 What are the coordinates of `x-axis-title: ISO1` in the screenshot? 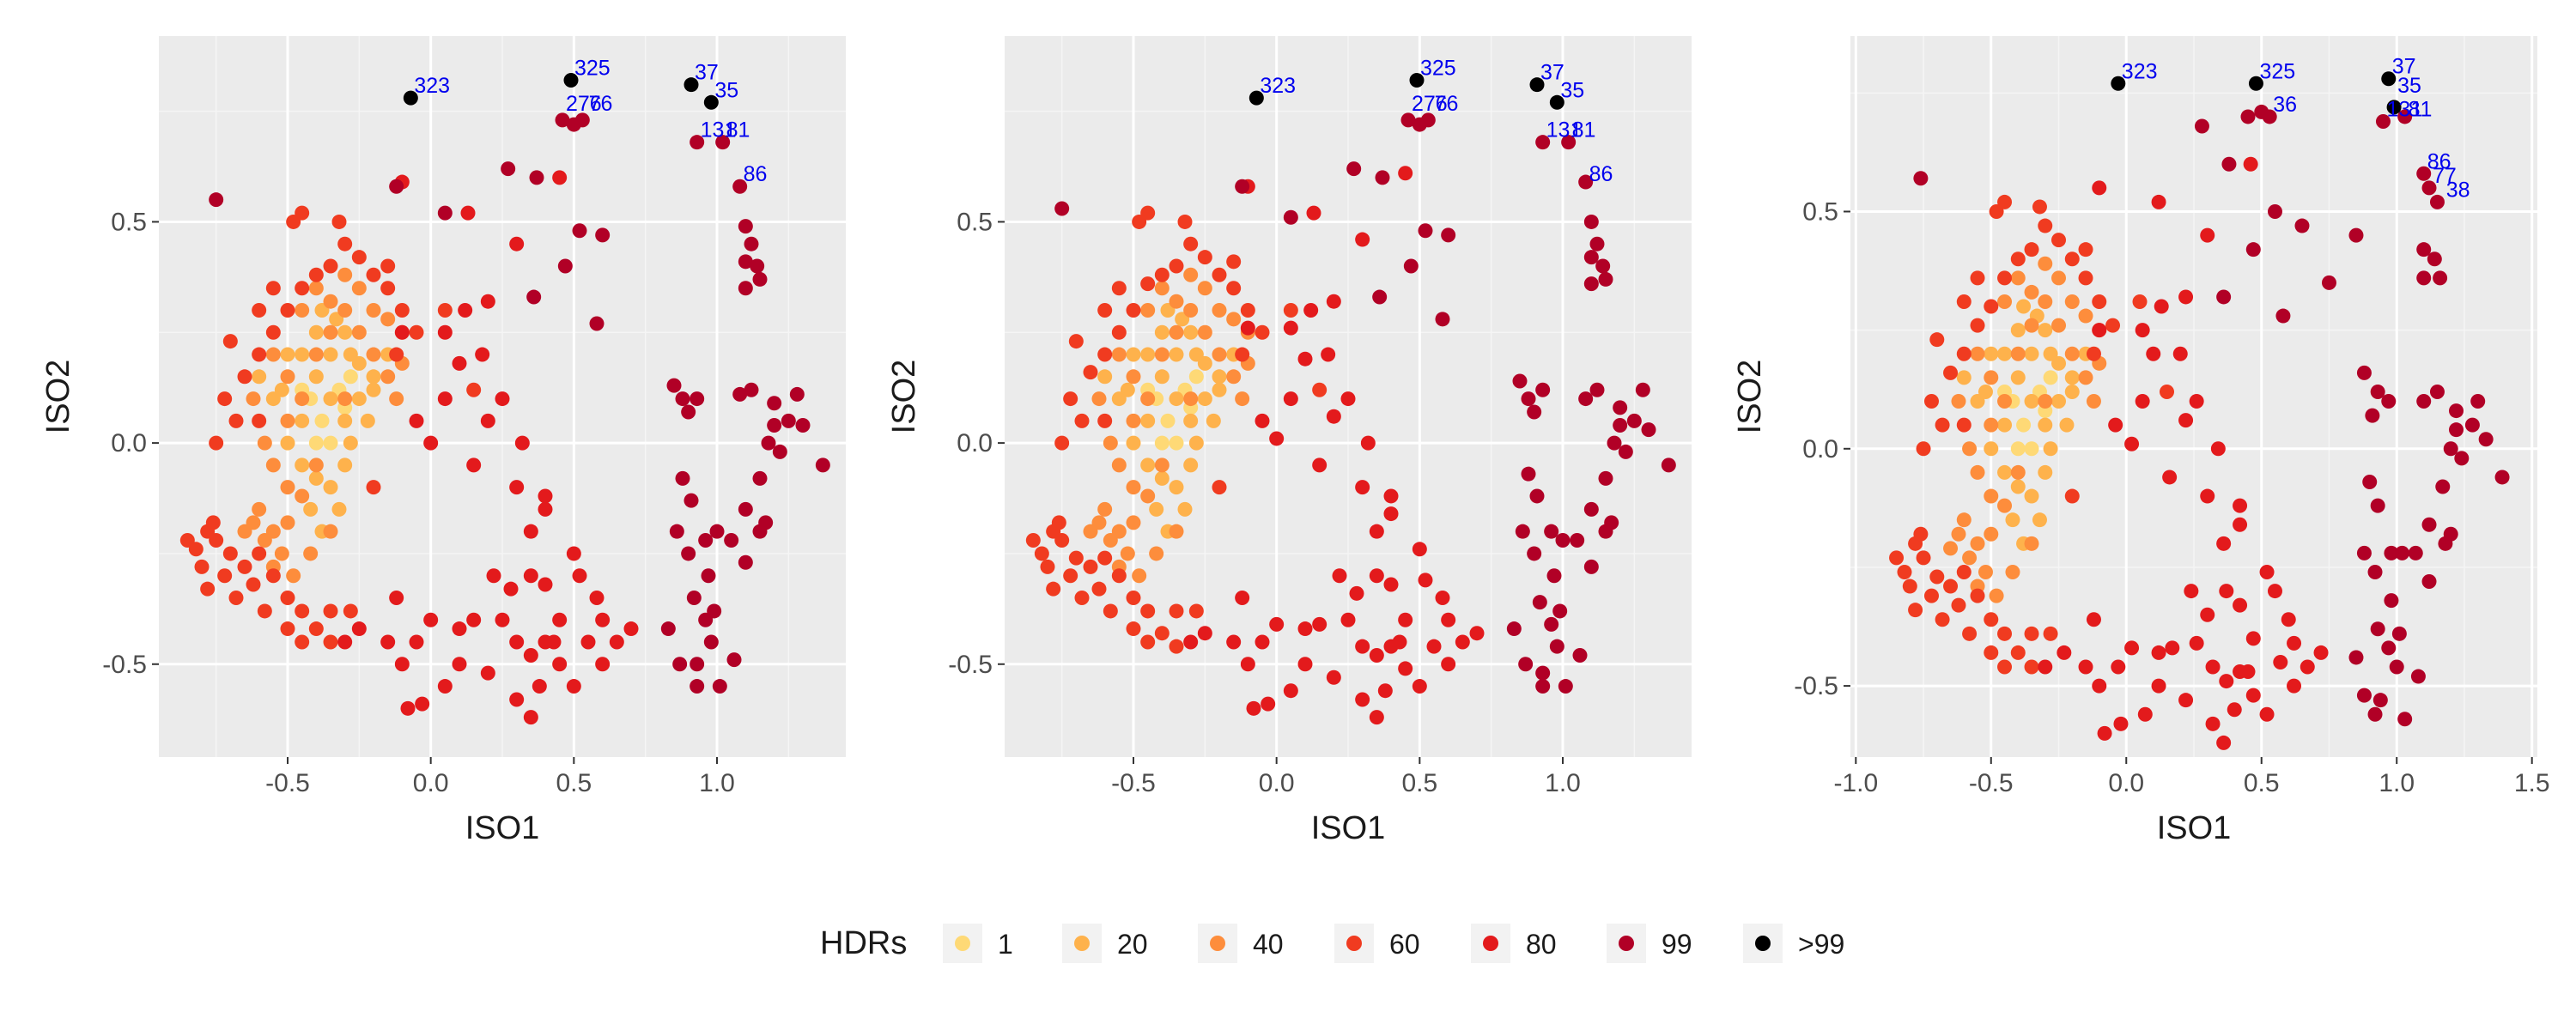 It's located at (503, 828).